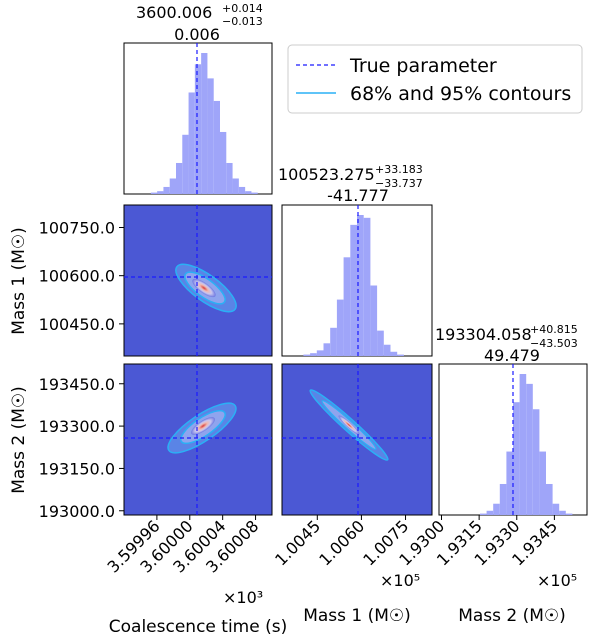  Describe the element at coordinates (198, 627) in the screenshot. I see `x-axis-label-tc: Coalescence time (s)` at that location.